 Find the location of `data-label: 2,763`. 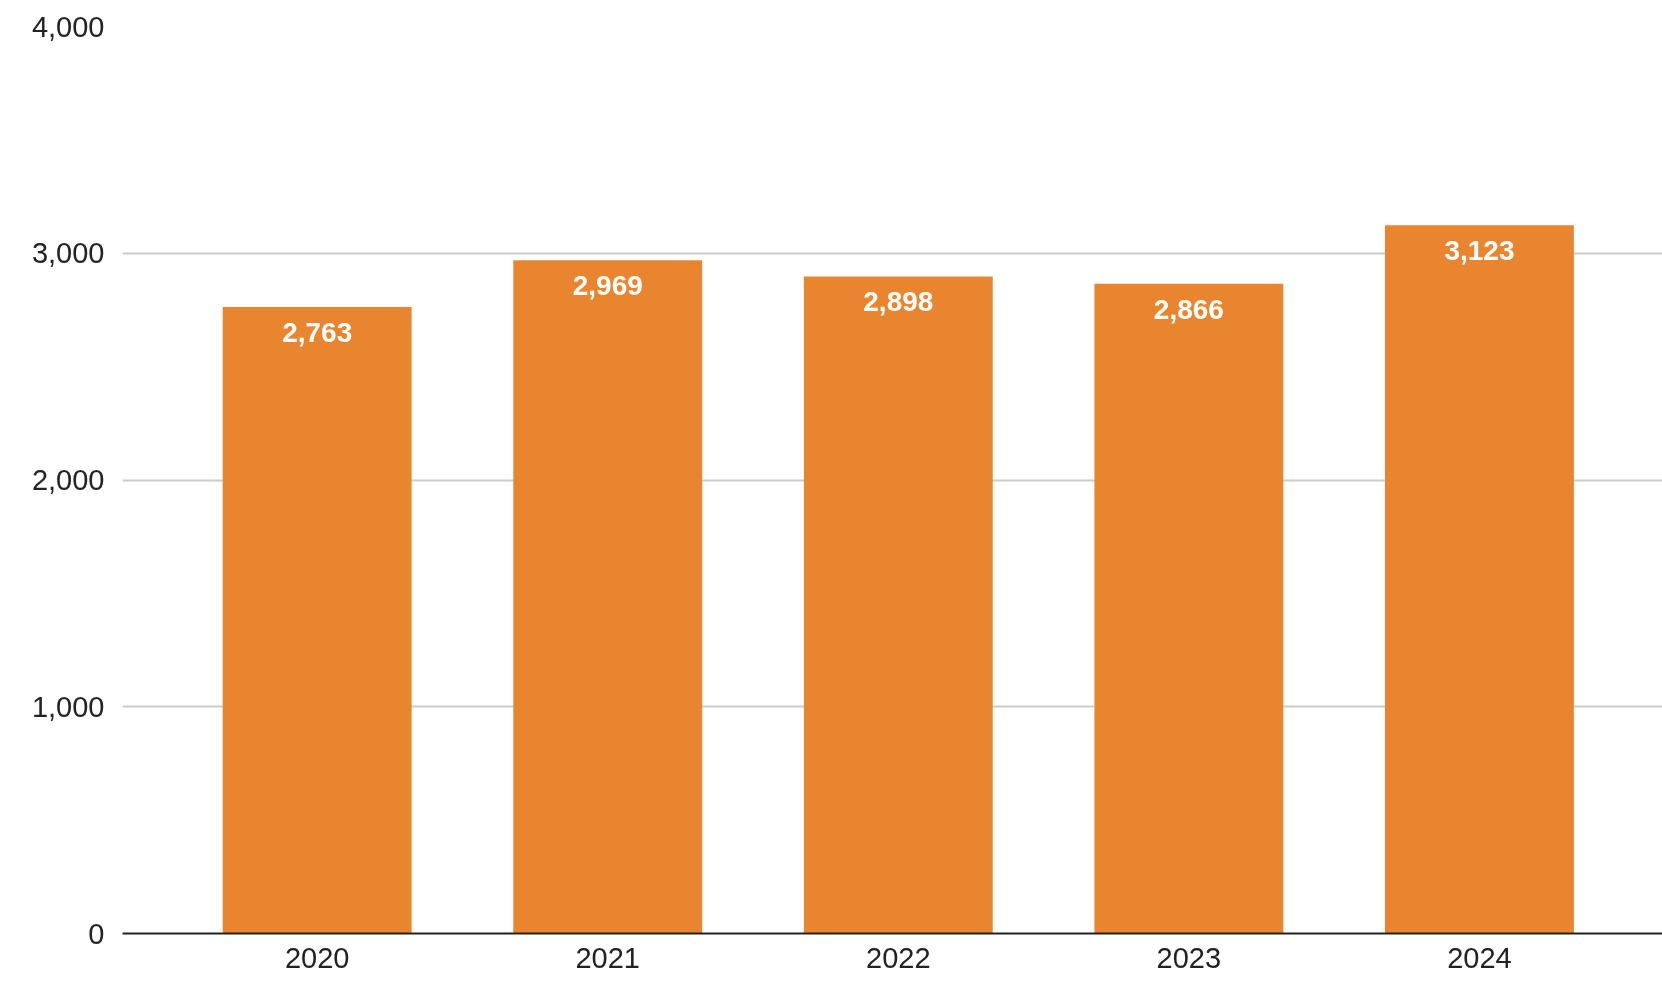

data-label: 2,763 is located at coordinates (317, 332).